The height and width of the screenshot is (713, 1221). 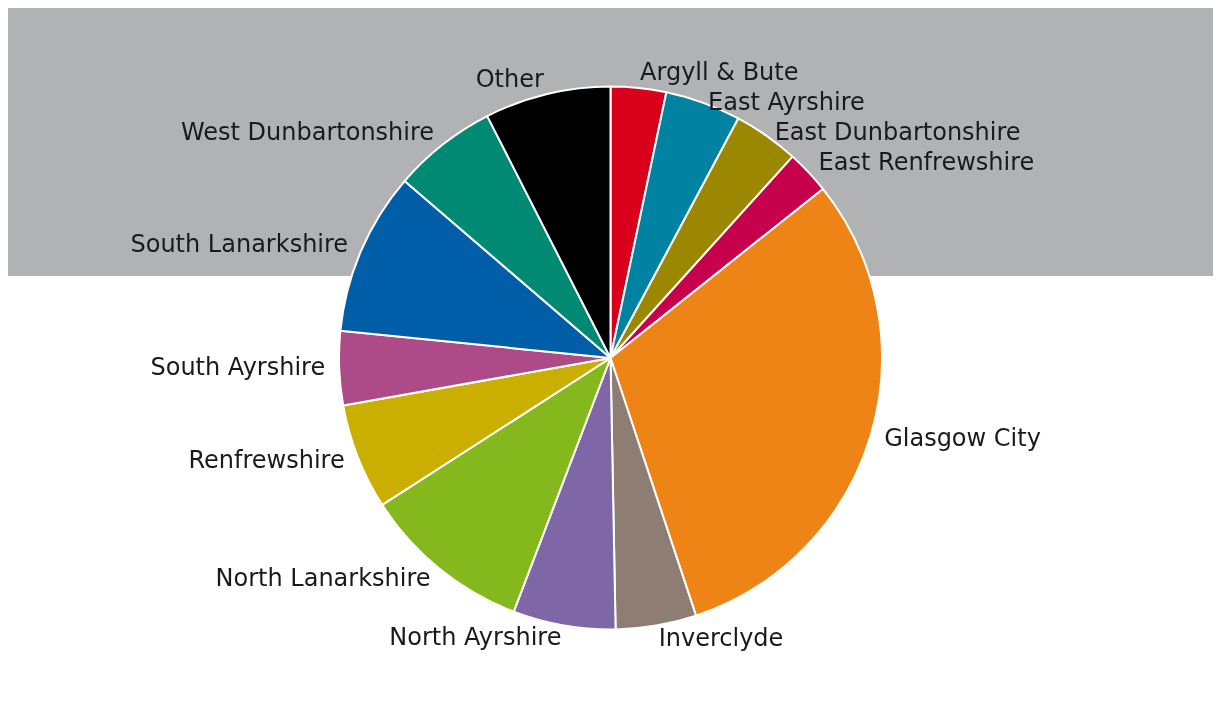 I want to click on slice-label: North Ayrshire, so click(x=475, y=637).